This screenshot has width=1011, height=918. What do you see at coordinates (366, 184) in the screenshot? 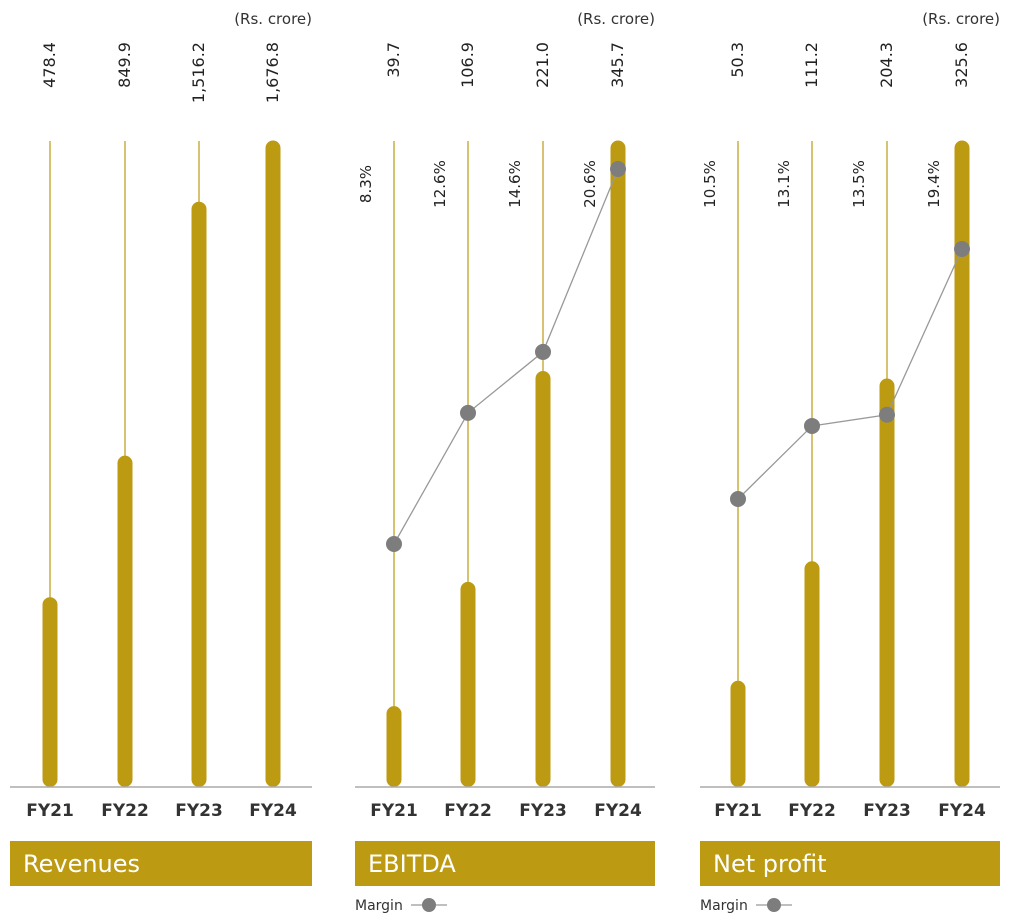
I see `margin-label: 8.3%` at bounding box center [366, 184].